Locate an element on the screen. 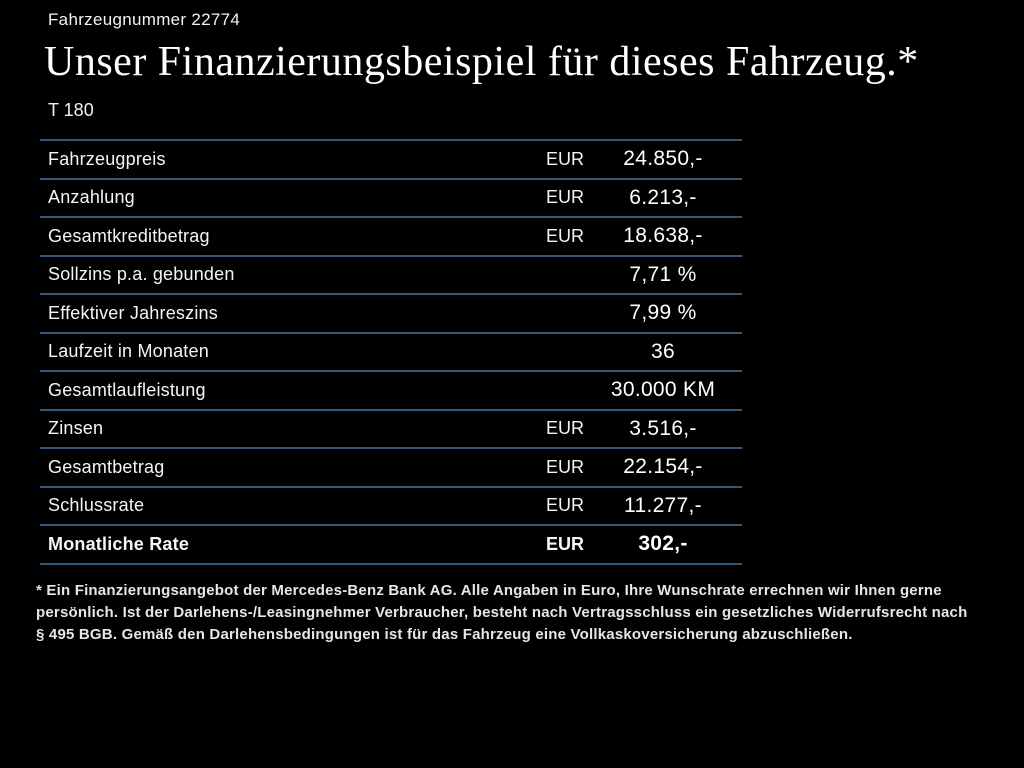 The height and width of the screenshot is (768, 1024). row-label: Anzahlung is located at coordinates (91, 197).